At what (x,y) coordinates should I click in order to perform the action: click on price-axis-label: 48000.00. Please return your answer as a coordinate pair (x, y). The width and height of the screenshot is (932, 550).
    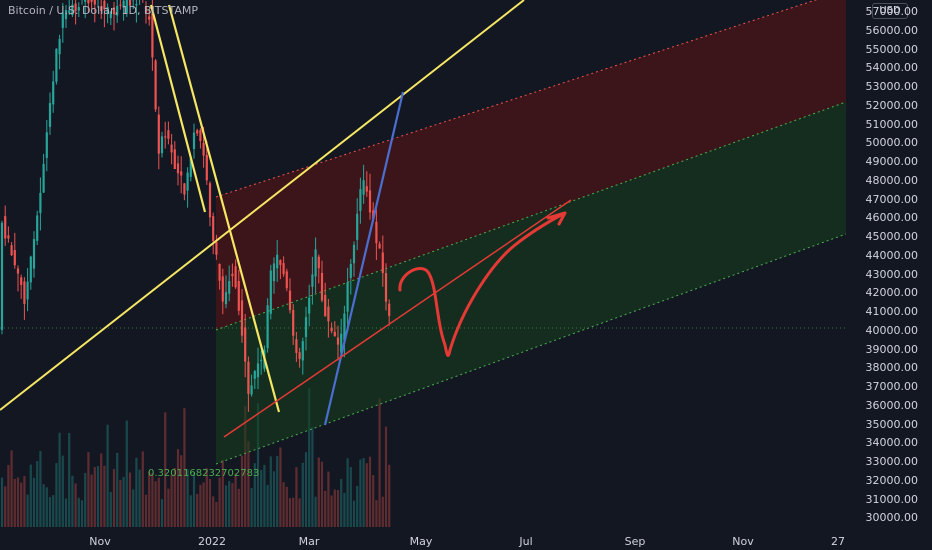
    Looking at the image, I should click on (892, 180).